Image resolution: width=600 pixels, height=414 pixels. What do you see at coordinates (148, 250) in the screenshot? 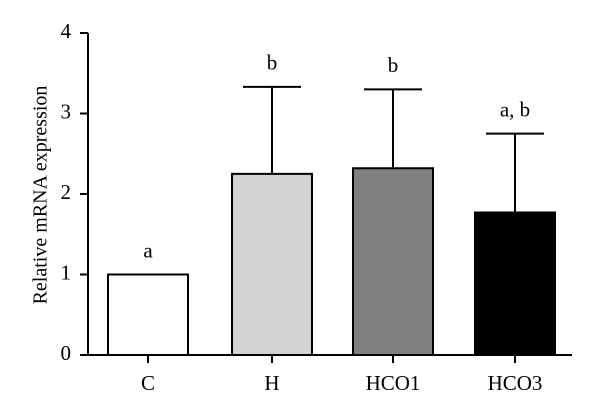
I see `significance-label: a` at bounding box center [148, 250].